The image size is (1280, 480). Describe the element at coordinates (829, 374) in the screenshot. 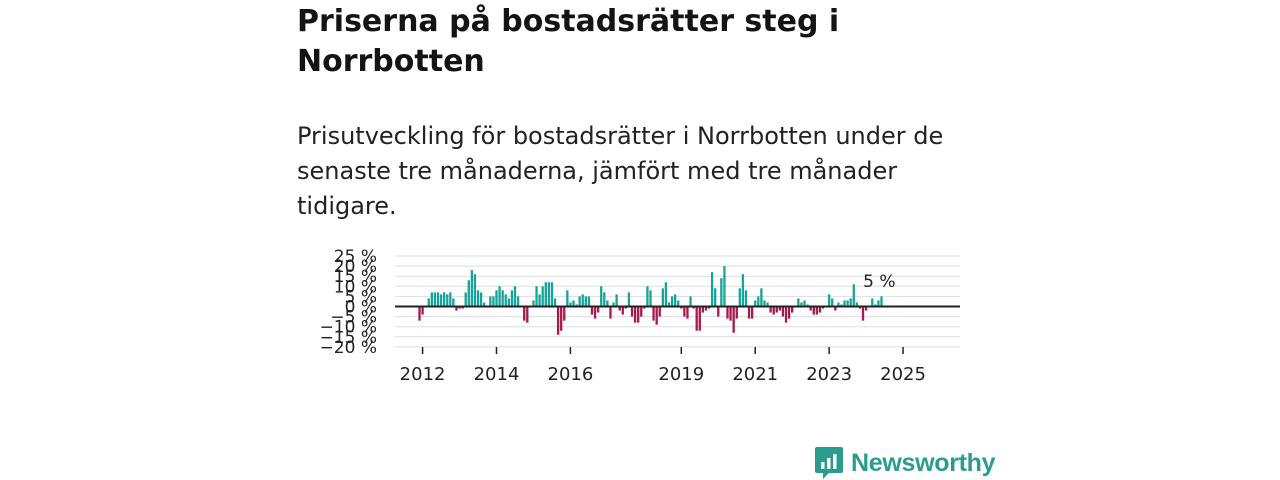

I see `x-tick-label: 2023` at that location.